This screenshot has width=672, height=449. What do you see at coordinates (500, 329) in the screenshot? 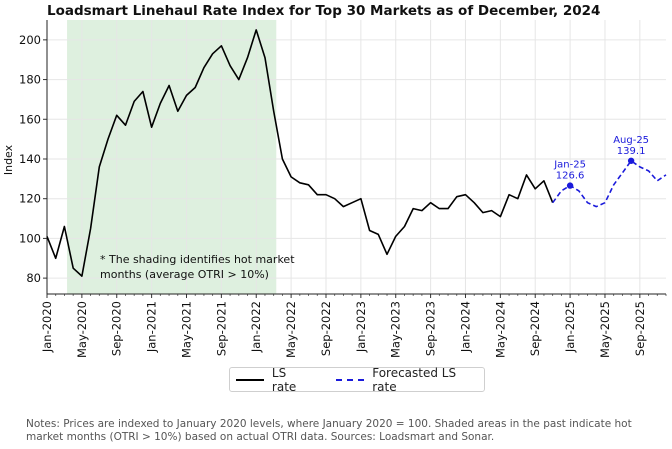
I see `x-tick-label: May-2024` at bounding box center [500, 329].